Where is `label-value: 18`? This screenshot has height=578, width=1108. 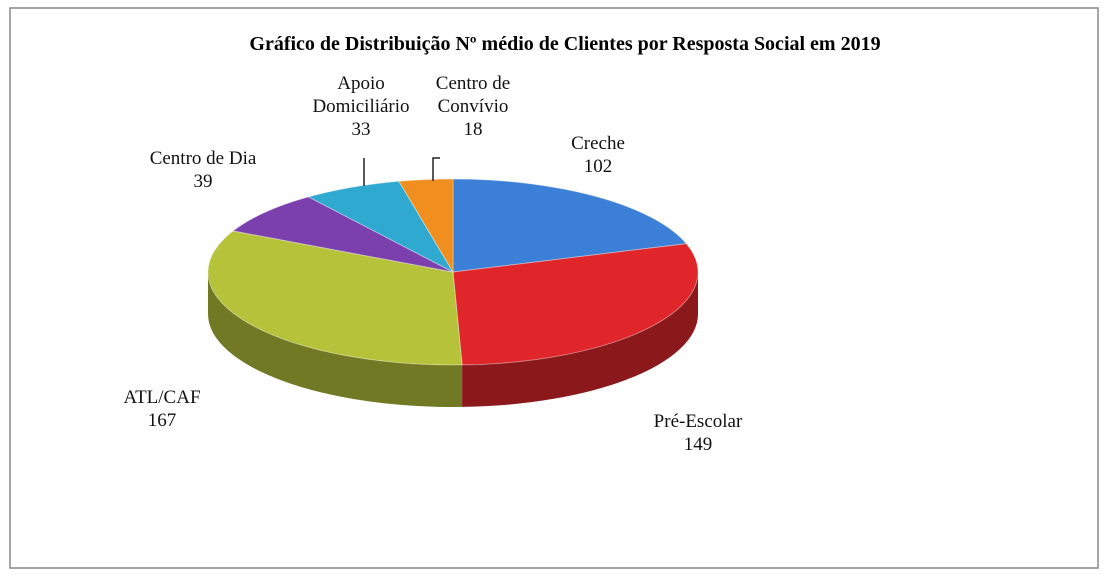
label-value: 18 is located at coordinates (473, 129).